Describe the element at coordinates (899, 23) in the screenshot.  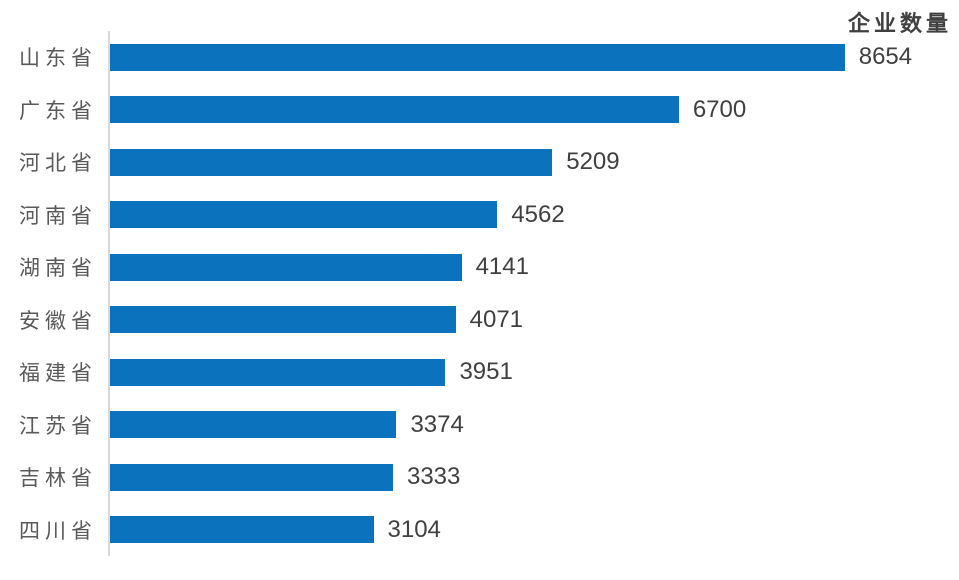
I see `chart-title: 企业数量` at that location.